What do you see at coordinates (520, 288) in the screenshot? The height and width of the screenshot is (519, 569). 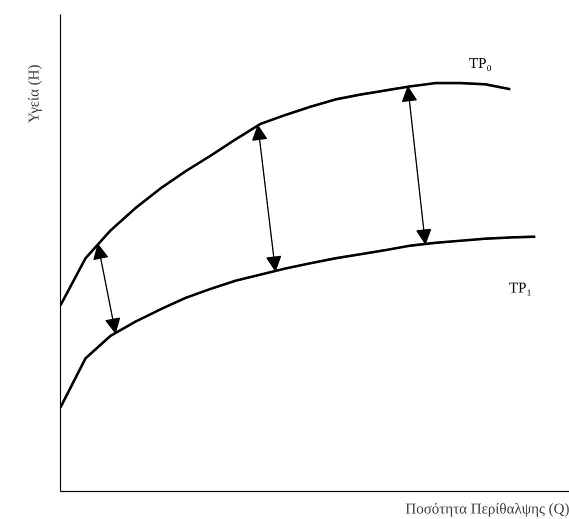 I see `text: TP₁` at bounding box center [520, 288].